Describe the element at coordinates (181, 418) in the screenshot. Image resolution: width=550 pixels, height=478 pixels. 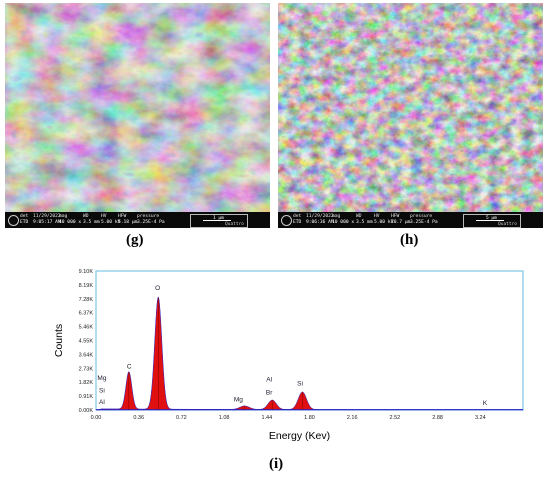
I see `x-tick-label: 0.72` at that location.